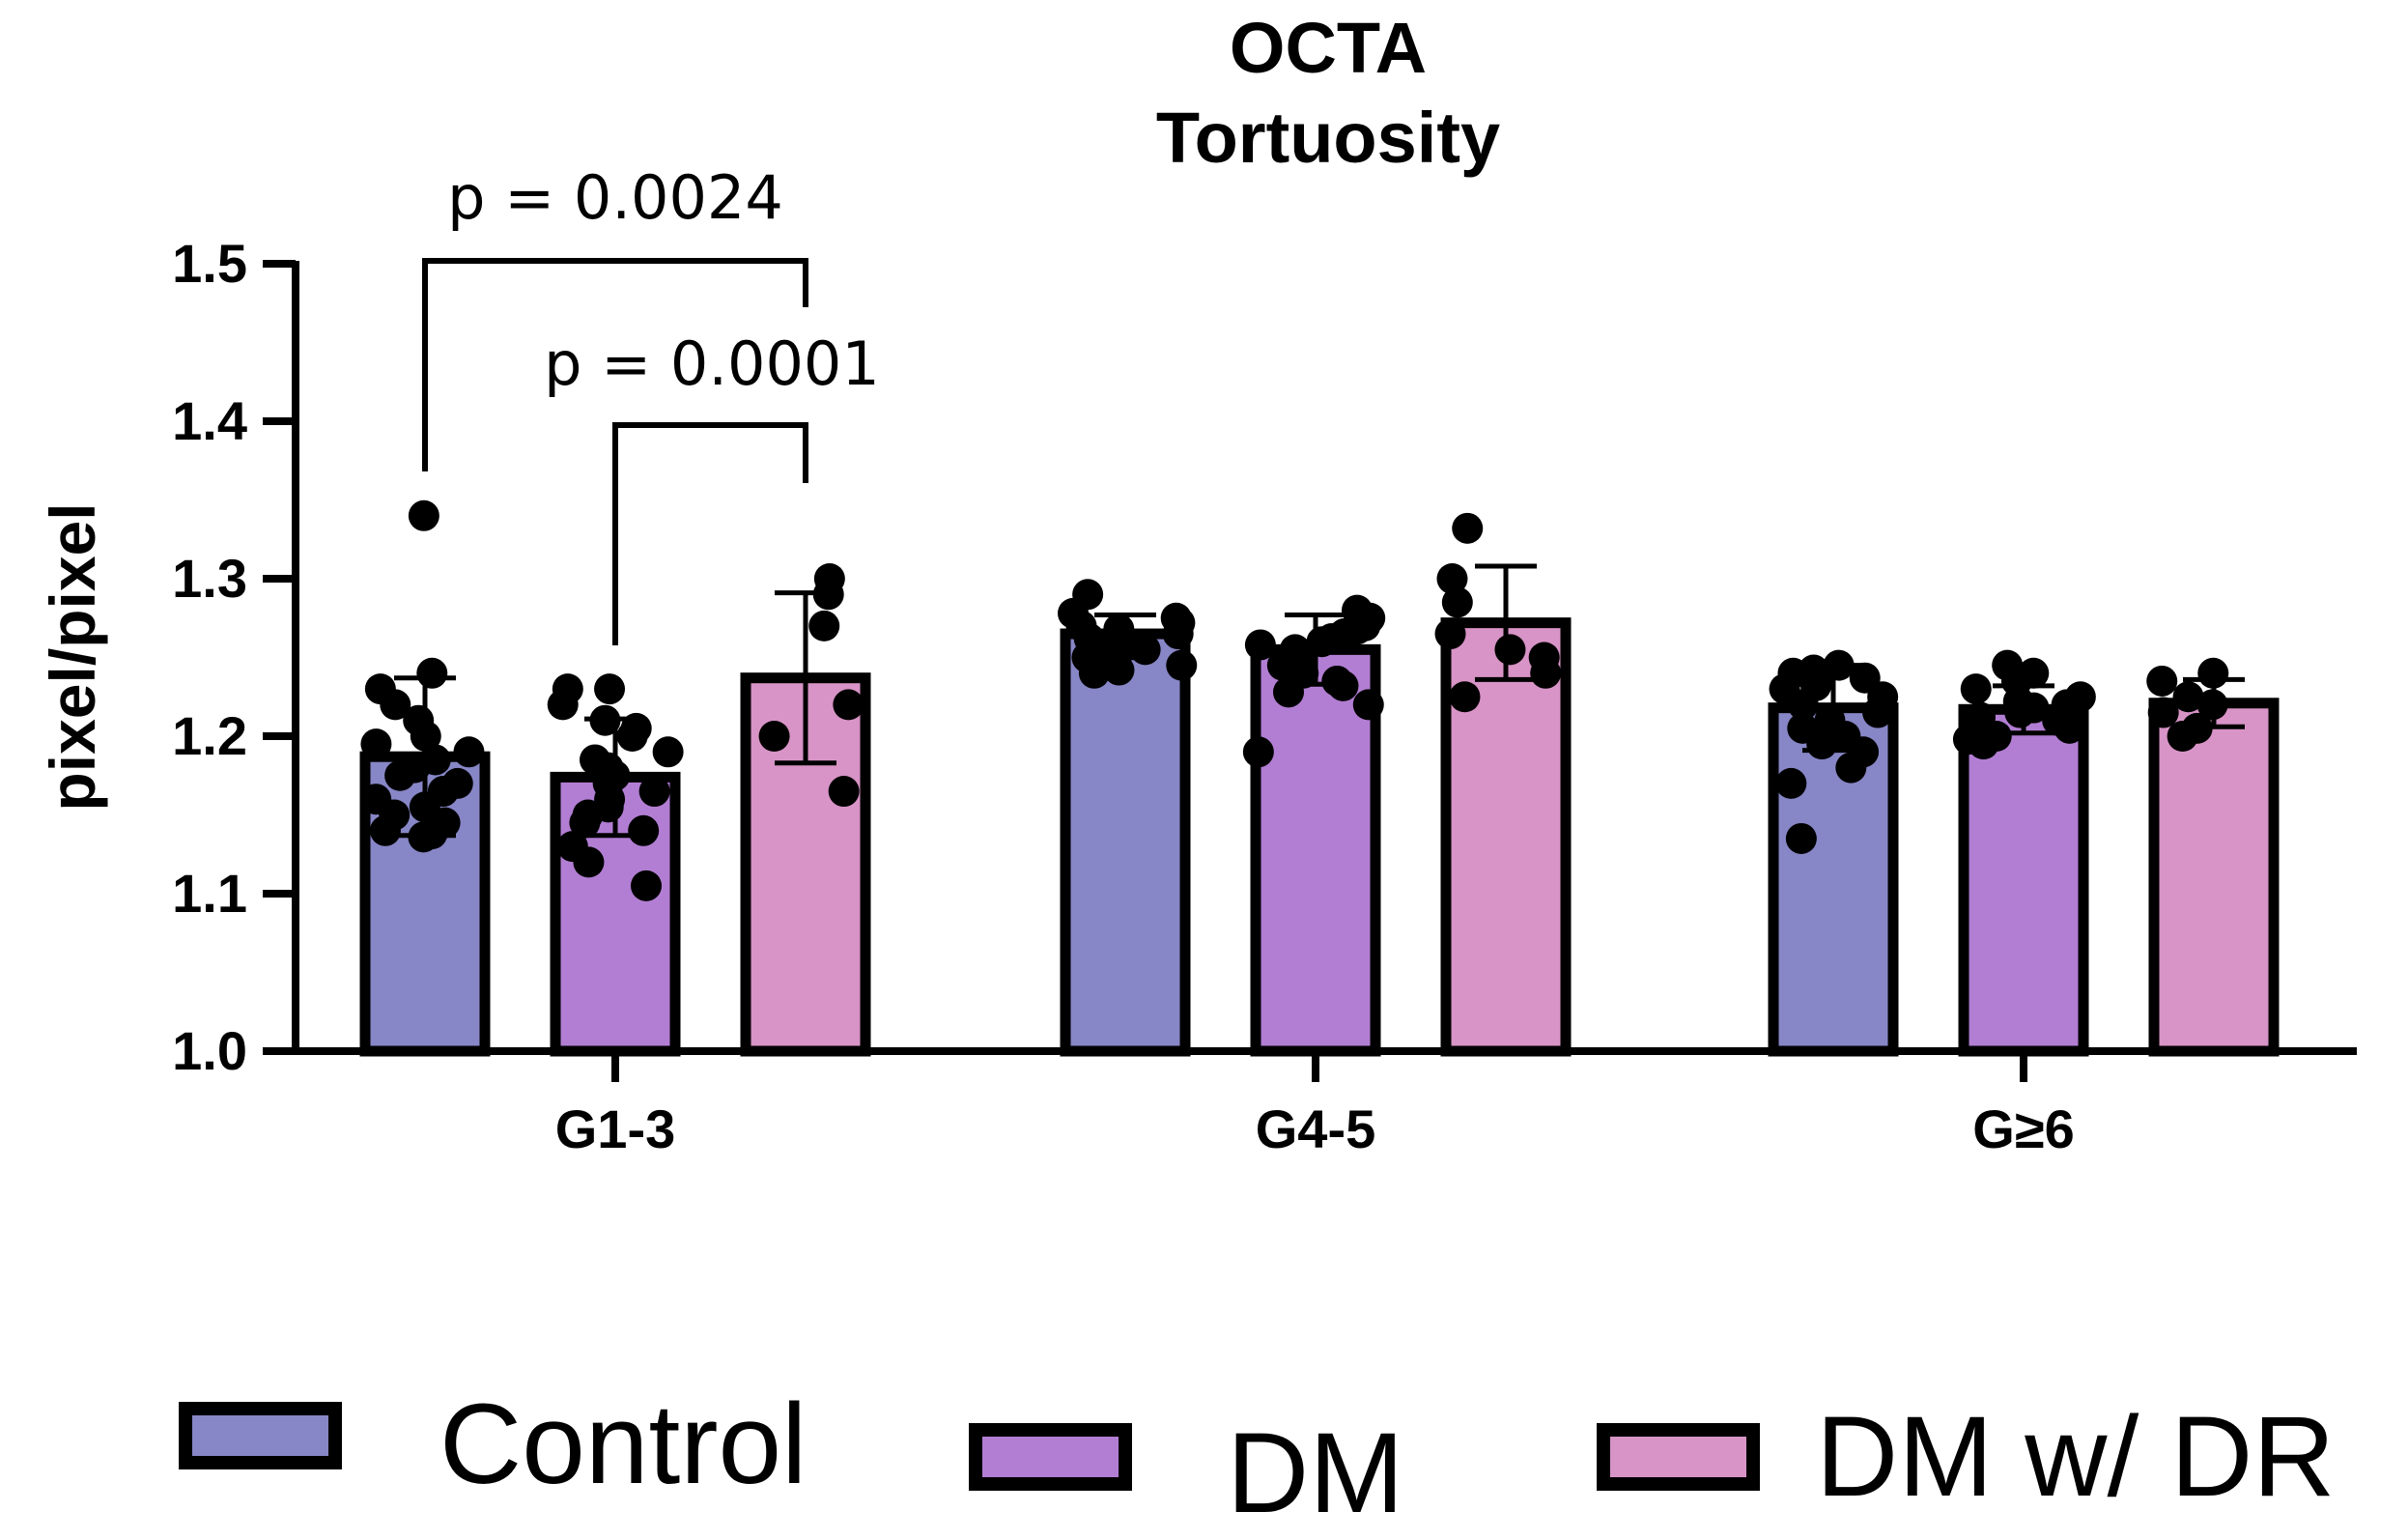  What do you see at coordinates (615, 1128) in the screenshot?
I see `category-label: G1-3` at bounding box center [615, 1128].